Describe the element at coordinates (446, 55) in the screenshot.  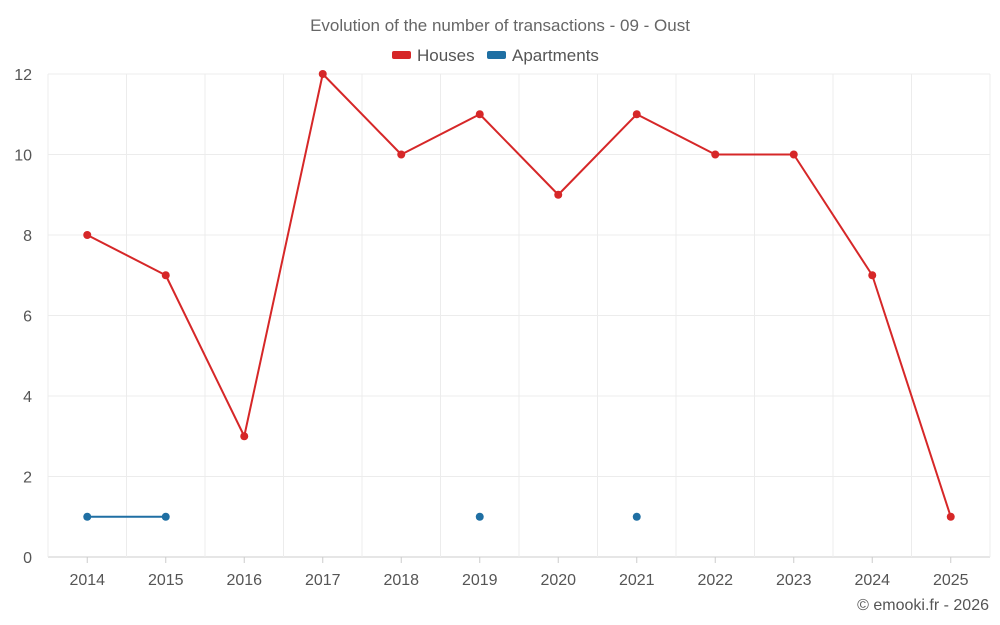
I see `legend-label: Houses` at that location.